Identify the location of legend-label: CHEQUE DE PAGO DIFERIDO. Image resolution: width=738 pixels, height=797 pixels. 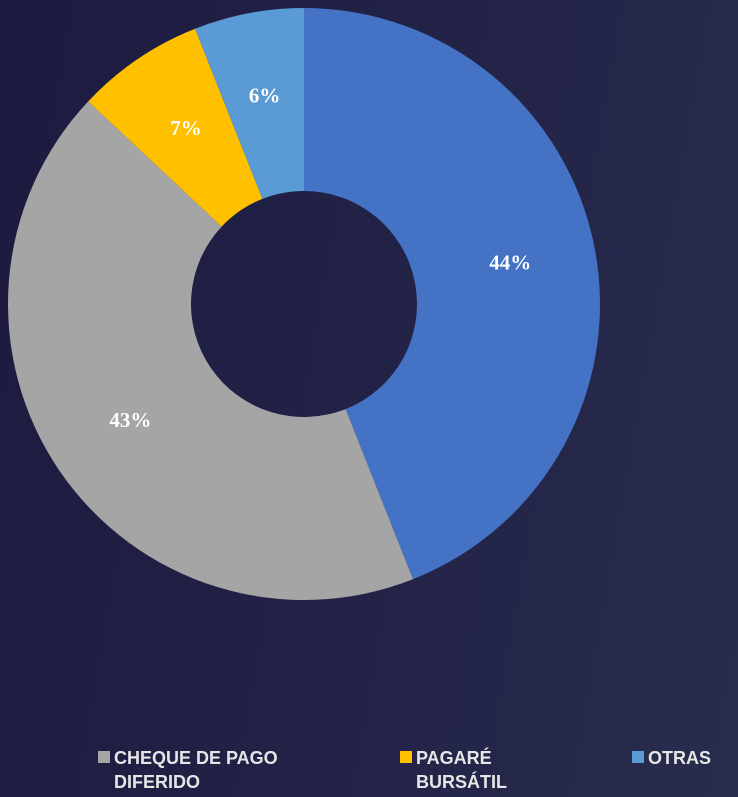
(196, 770).